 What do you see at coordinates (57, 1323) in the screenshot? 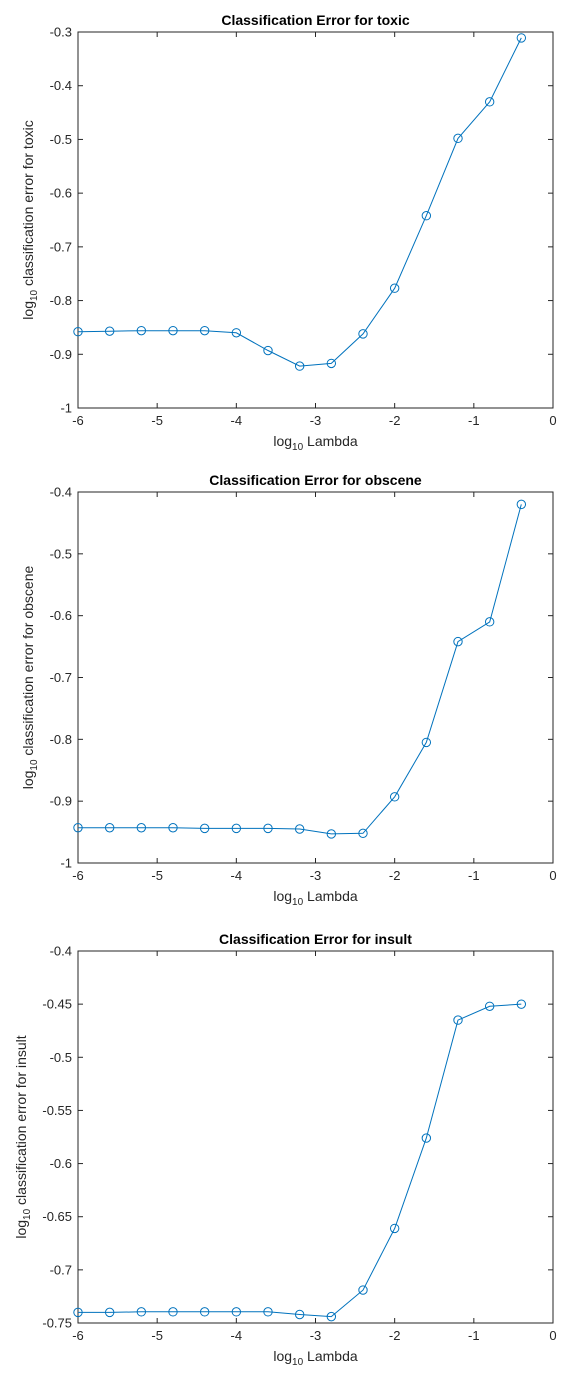
I see `y-tick-label: -0.75` at bounding box center [57, 1323].